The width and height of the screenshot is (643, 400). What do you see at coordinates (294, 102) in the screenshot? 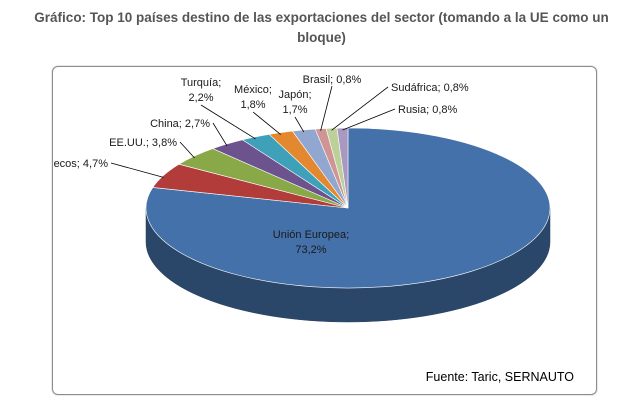
I see `label-jap-n: Japón; 1,7%` at bounding box center [294, 102].